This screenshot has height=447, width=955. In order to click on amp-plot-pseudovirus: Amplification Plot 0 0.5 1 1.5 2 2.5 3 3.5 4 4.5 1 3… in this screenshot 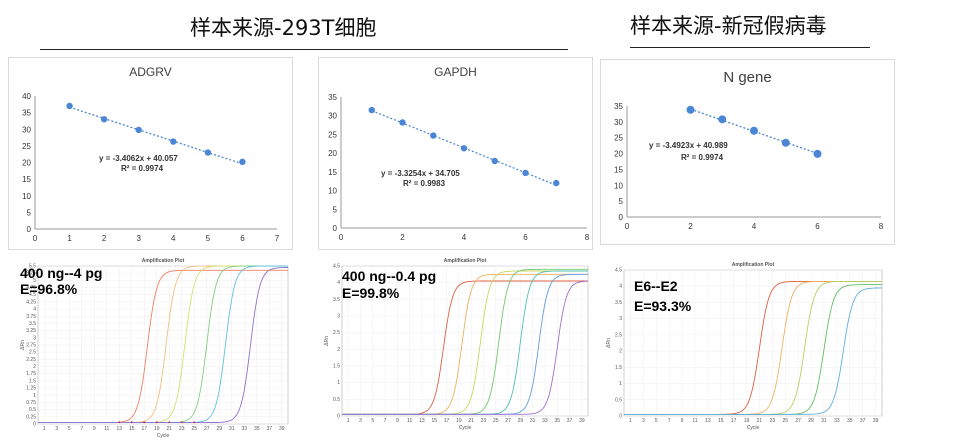, I will do `click(745, 351)`.